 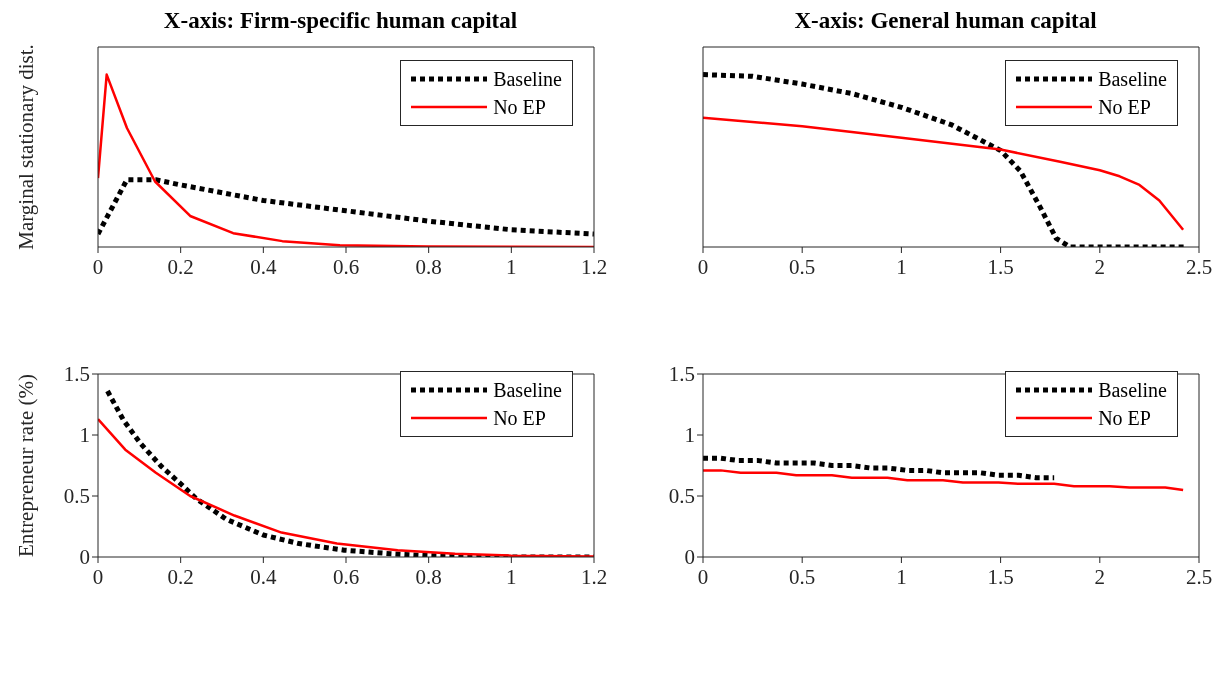 What do you see at coordinates (945, 21) in the screenshot?
I see `chart-title: X-axis: General human capital` at bounding box center [945, 21].